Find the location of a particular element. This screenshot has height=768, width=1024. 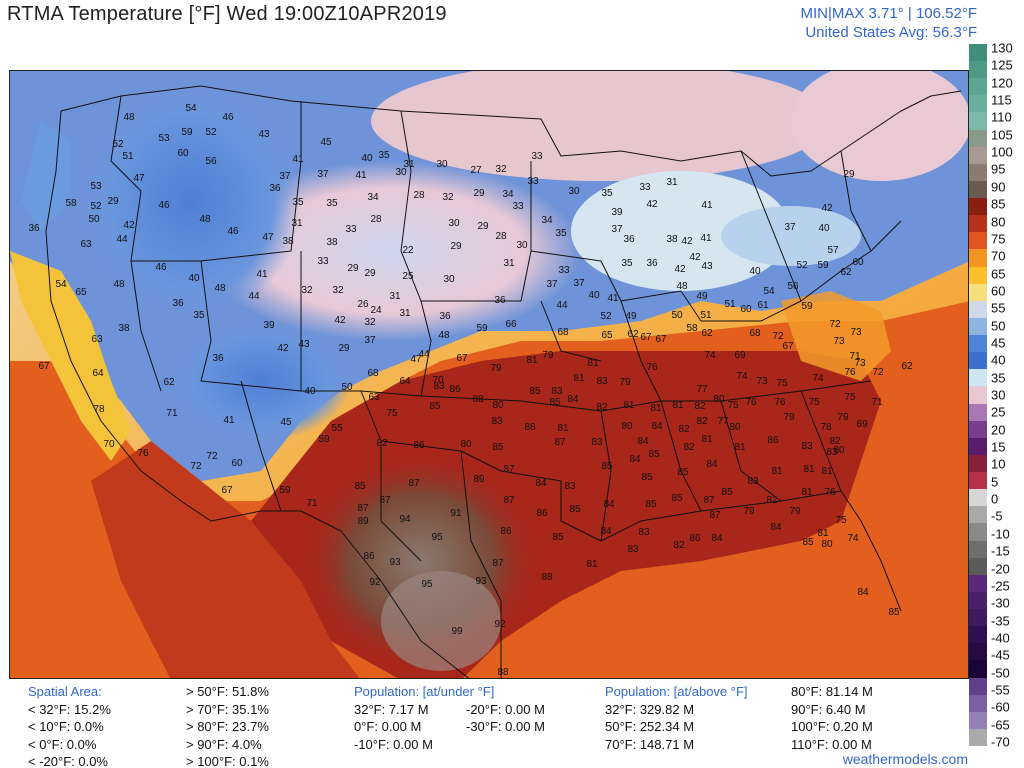

colorbar-tick-label: 5 is located at coordinates (995, 482).